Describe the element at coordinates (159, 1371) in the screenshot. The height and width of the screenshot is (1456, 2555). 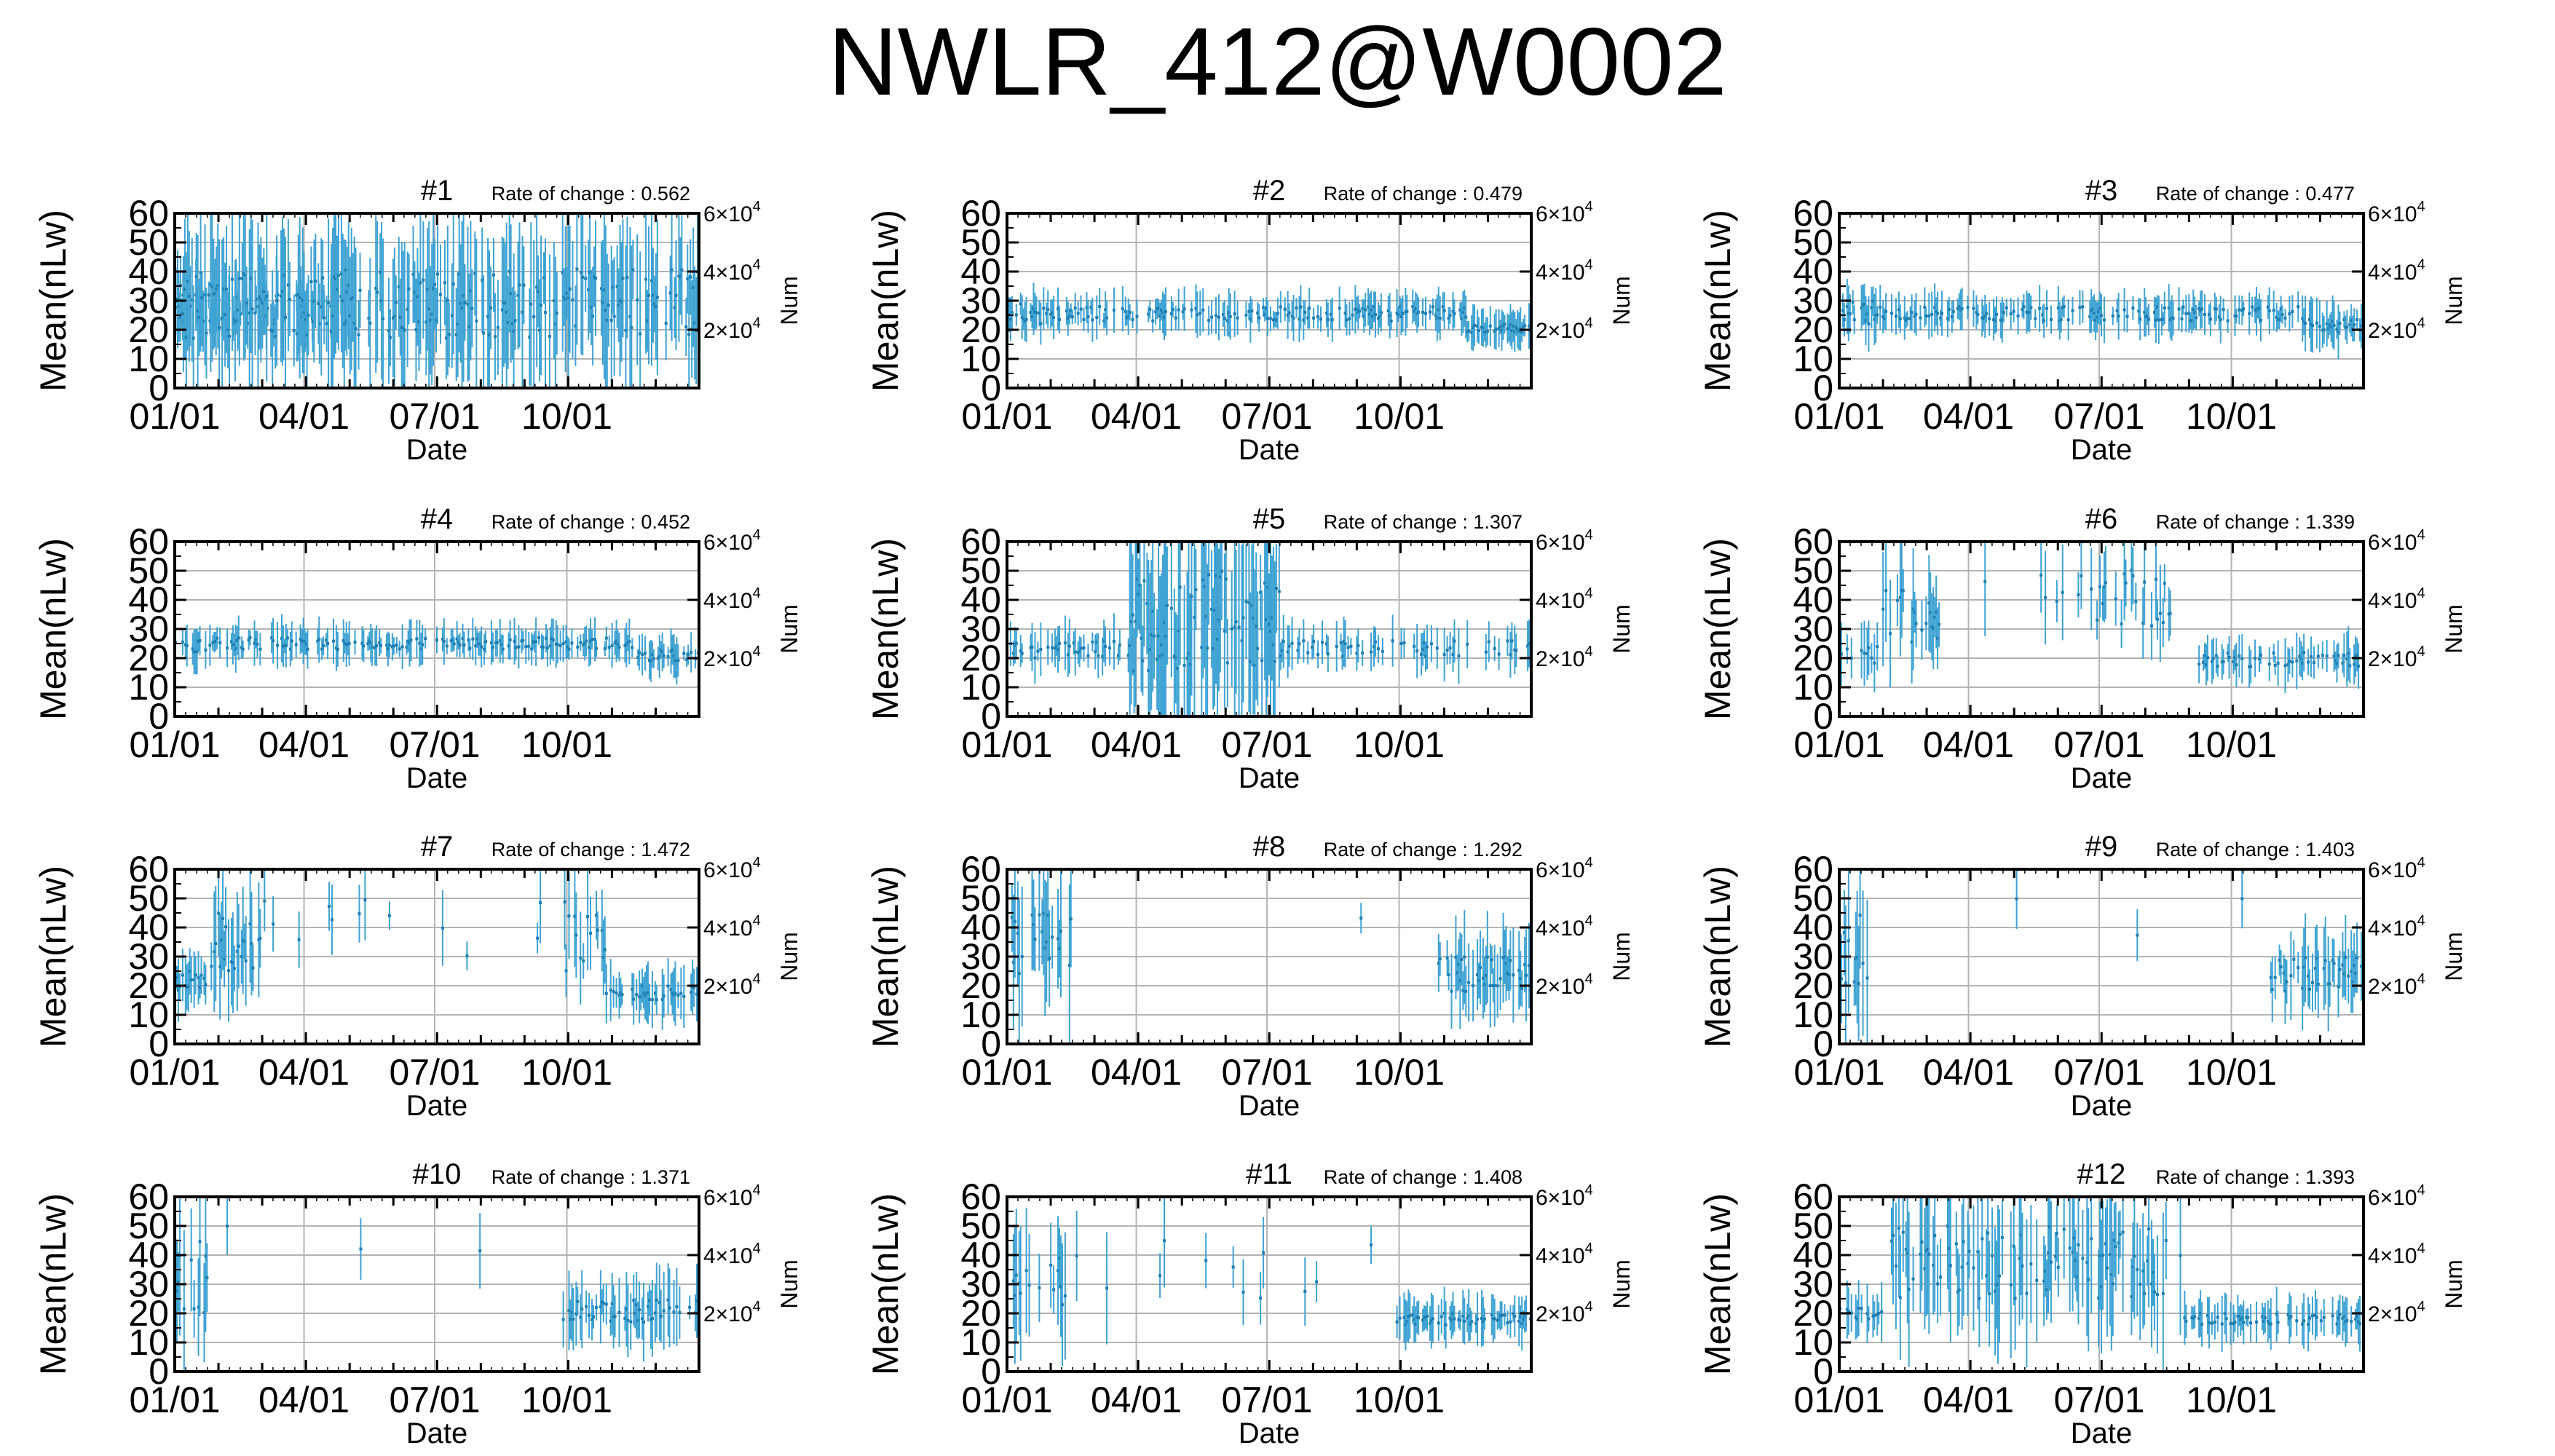
I see `y-tick-label: 0` at that location.